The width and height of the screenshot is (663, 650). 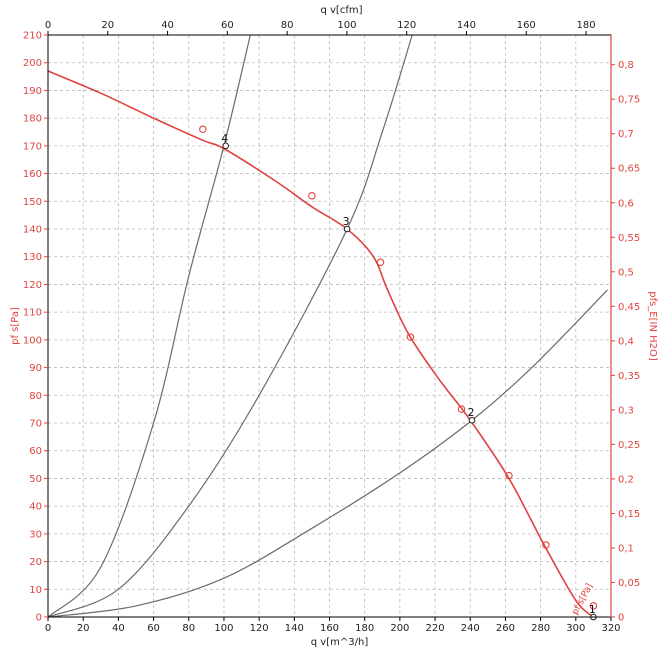 What do you see at coordinates (399, 628) in the screenshot?
I see `x-bottom-tick-label: 200` at bounding box center [399, 628].